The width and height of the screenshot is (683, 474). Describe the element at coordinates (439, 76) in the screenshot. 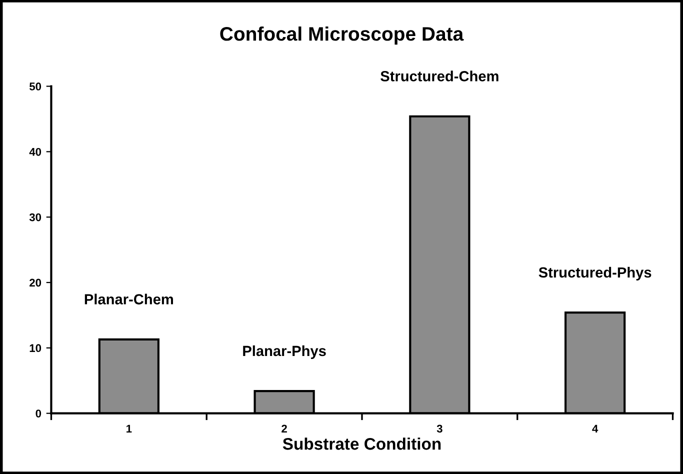

I see `text: Structured-Chem` at that location.